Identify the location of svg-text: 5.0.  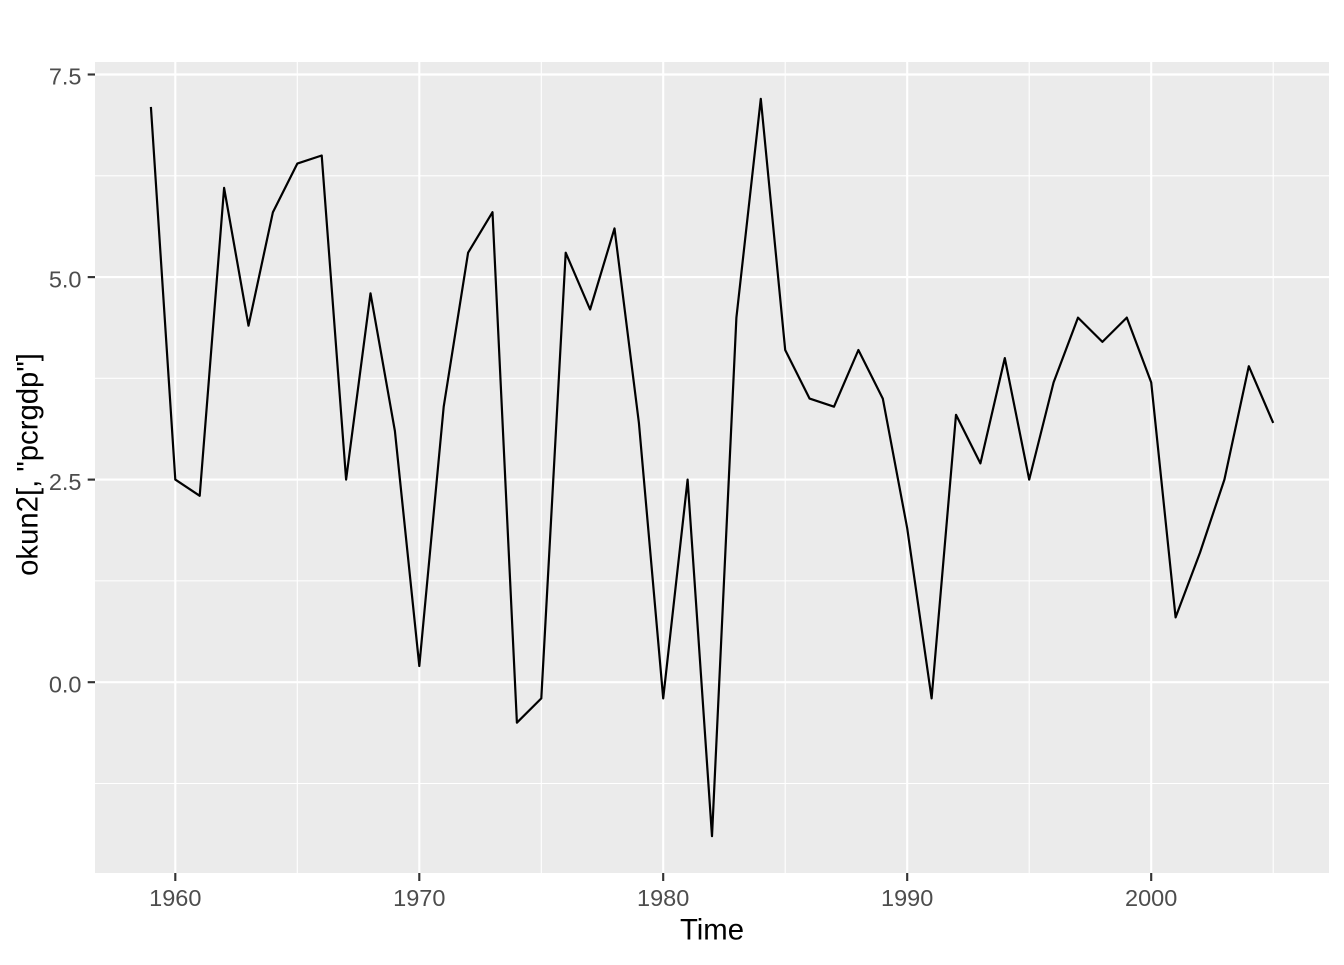
(65, 279).